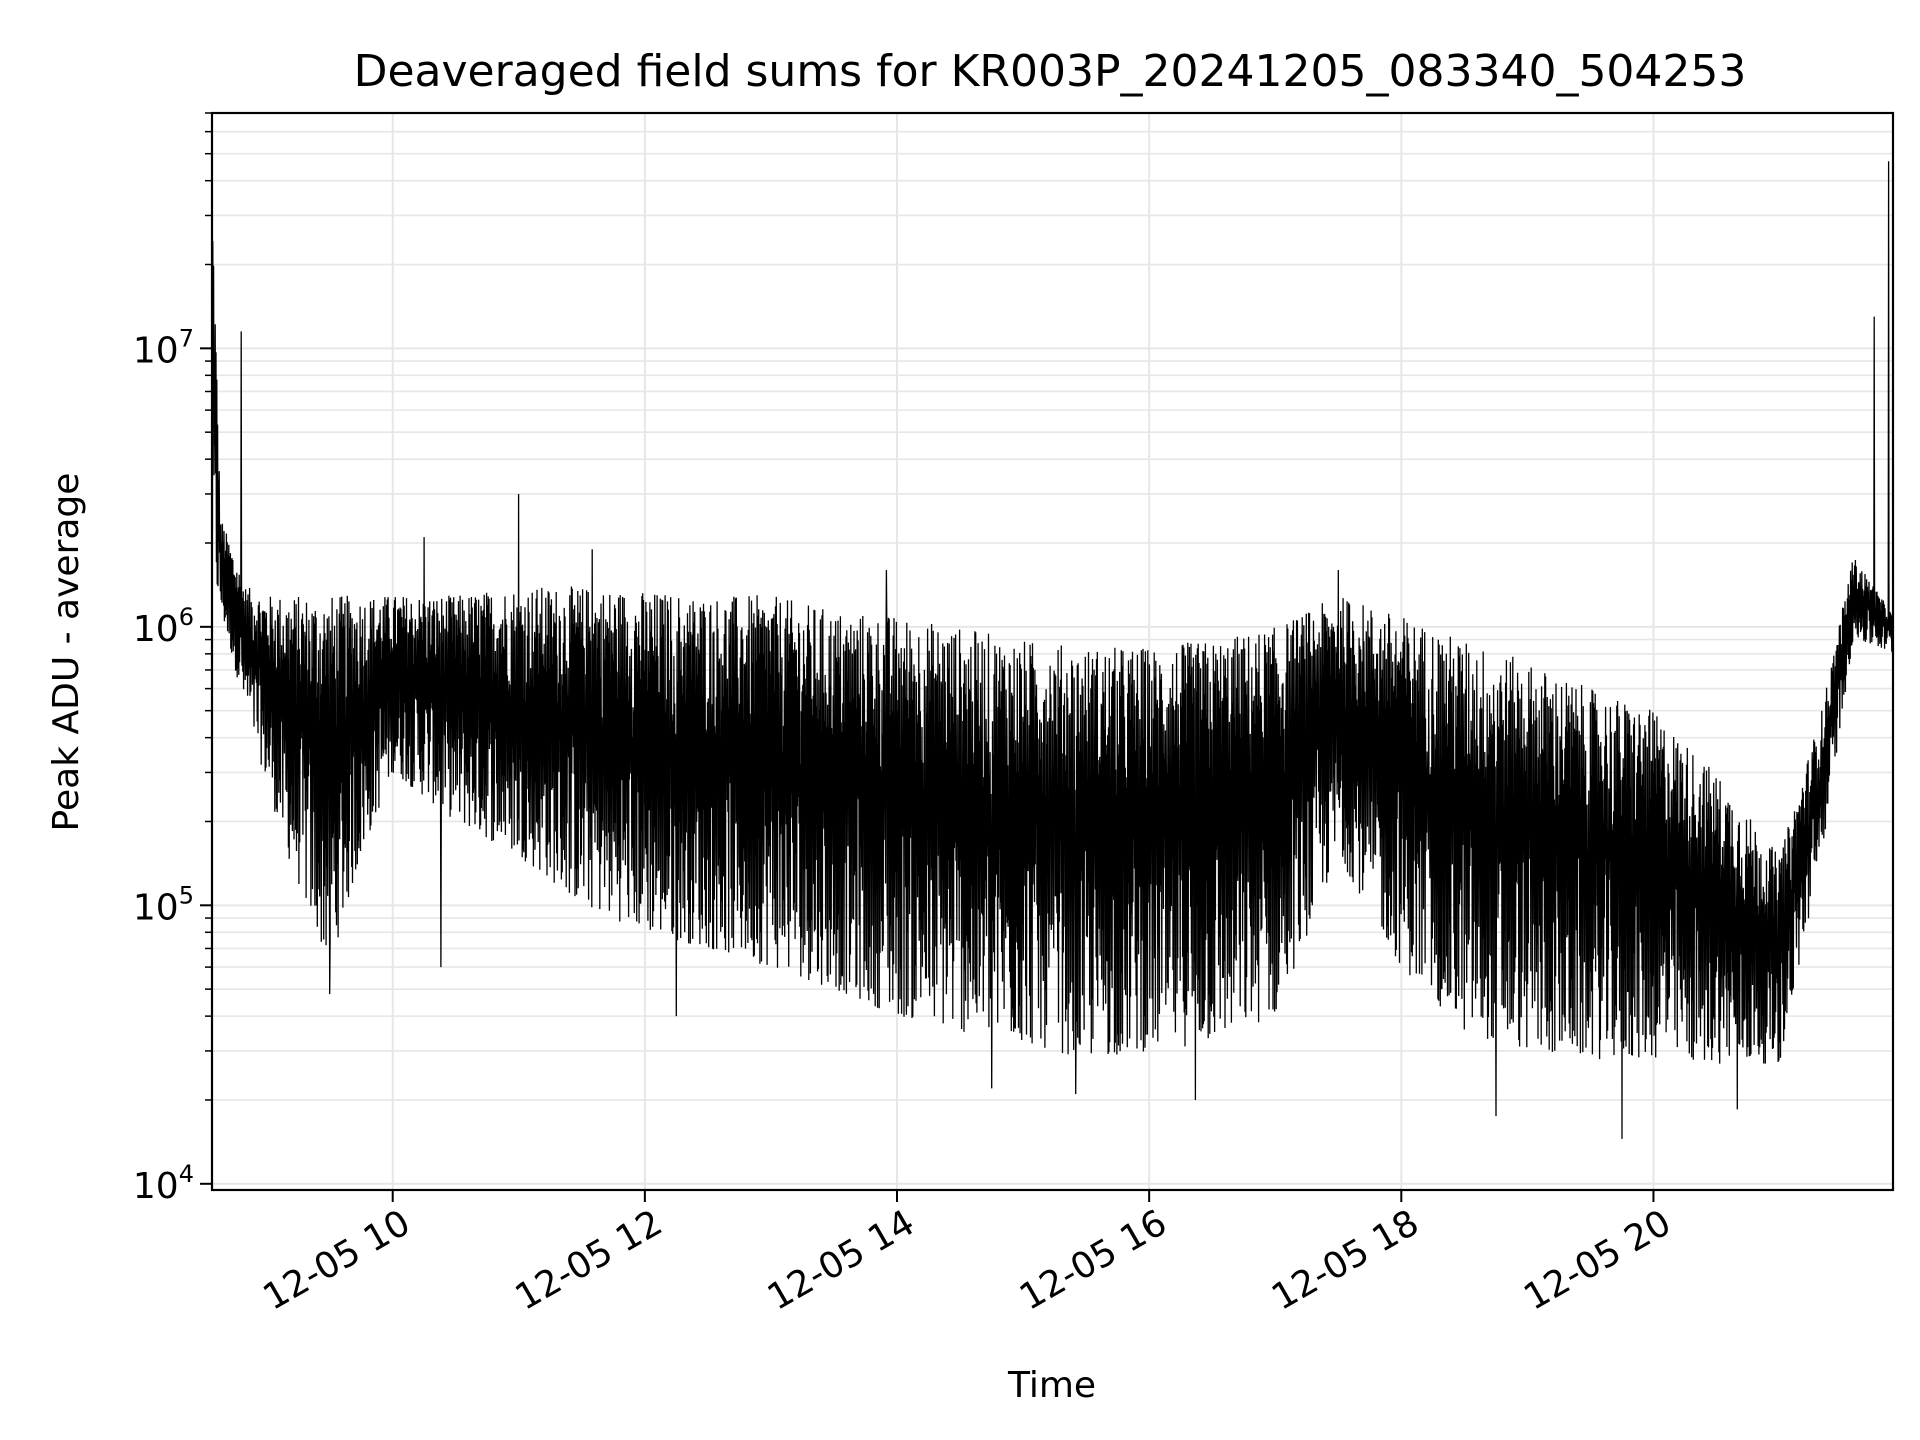 Image resolution: width=1920 pixels, height=1440 pixels. What do you see at coordinates (1345, 1260) in the screenshot?
I see `x-tick-label-4: 12-05 18` at bounding box center [1345, 1260].